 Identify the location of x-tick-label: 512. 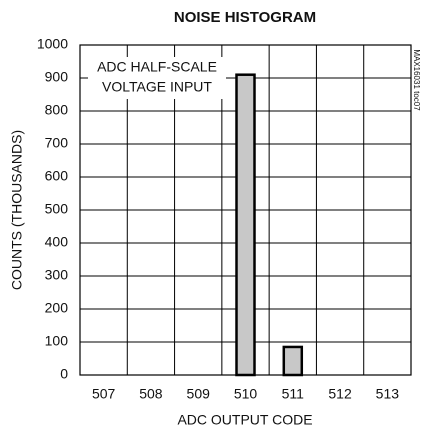
(340, 394).